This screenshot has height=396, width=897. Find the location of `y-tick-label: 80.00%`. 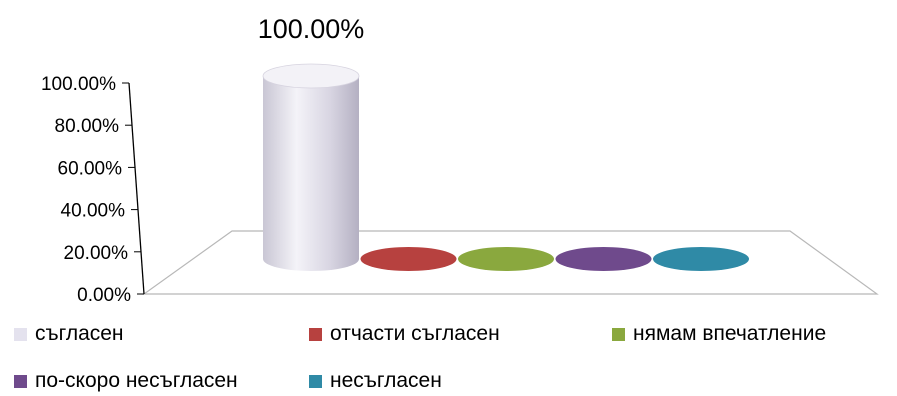

y-tick-label: 80.00% is located at coordinates (87, 126).